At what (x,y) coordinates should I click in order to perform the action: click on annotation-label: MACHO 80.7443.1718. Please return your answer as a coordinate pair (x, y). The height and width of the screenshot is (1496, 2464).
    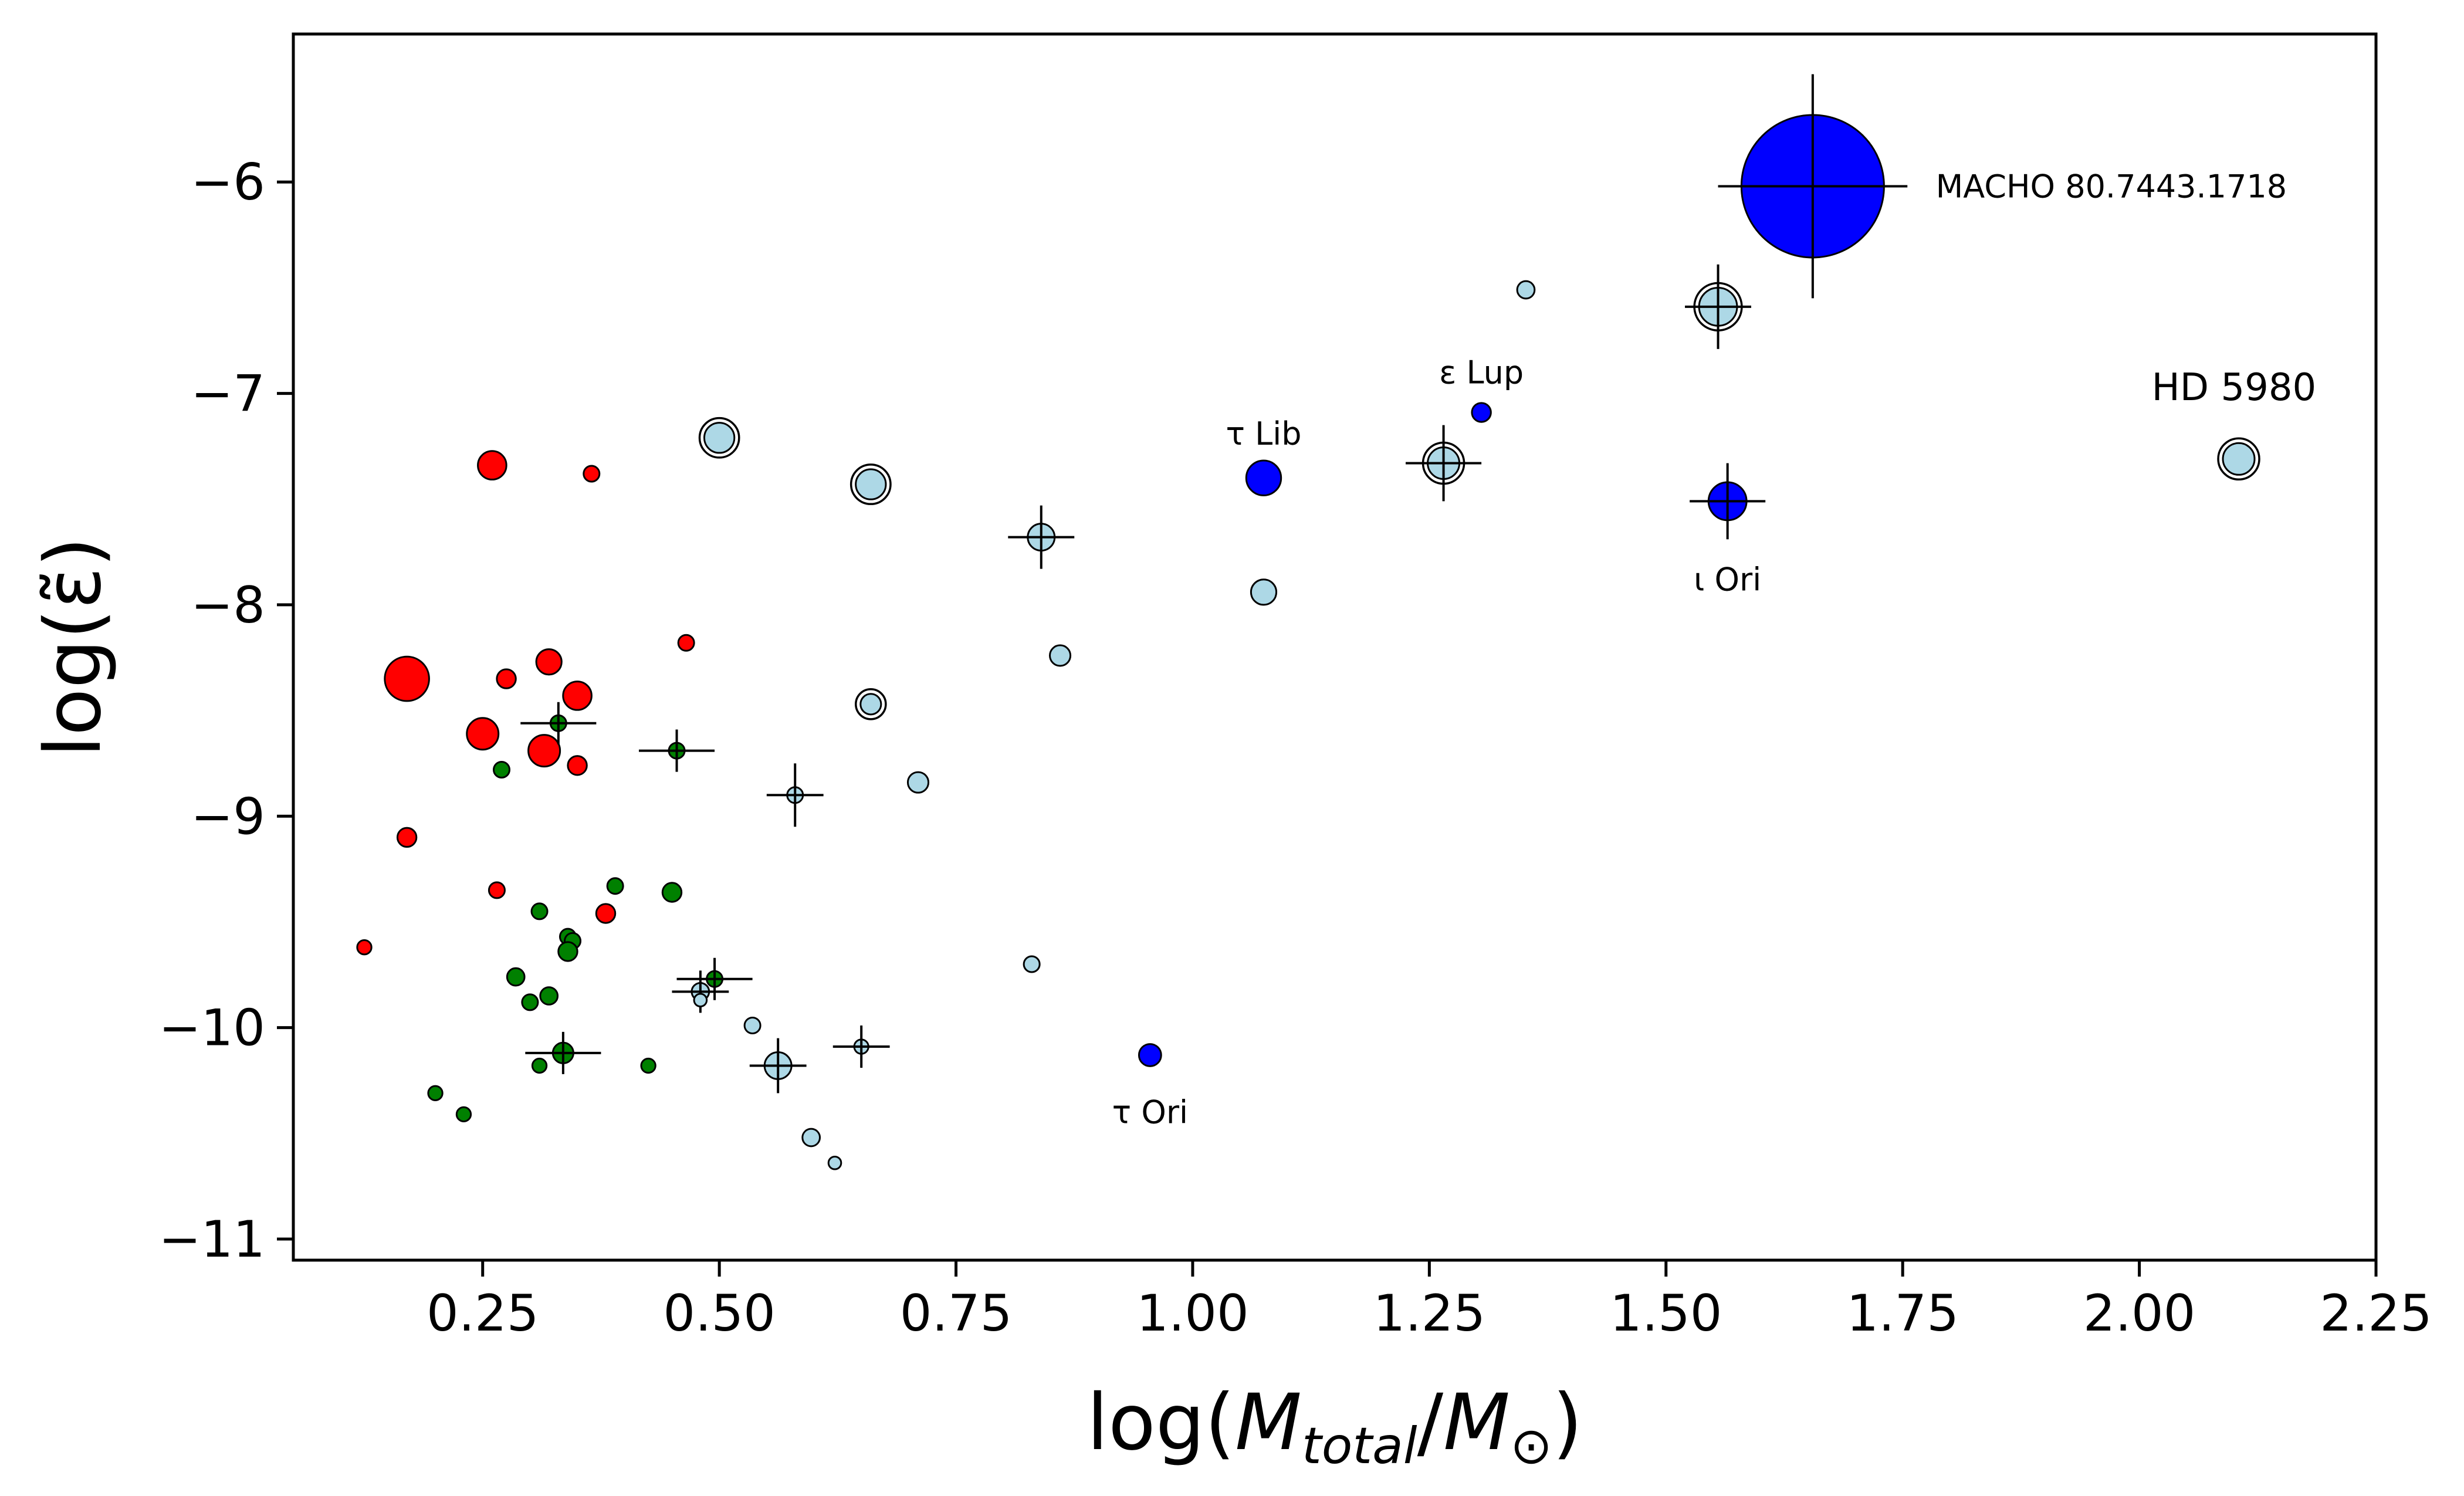
    Looking at the image, I should click on (2111, 186).